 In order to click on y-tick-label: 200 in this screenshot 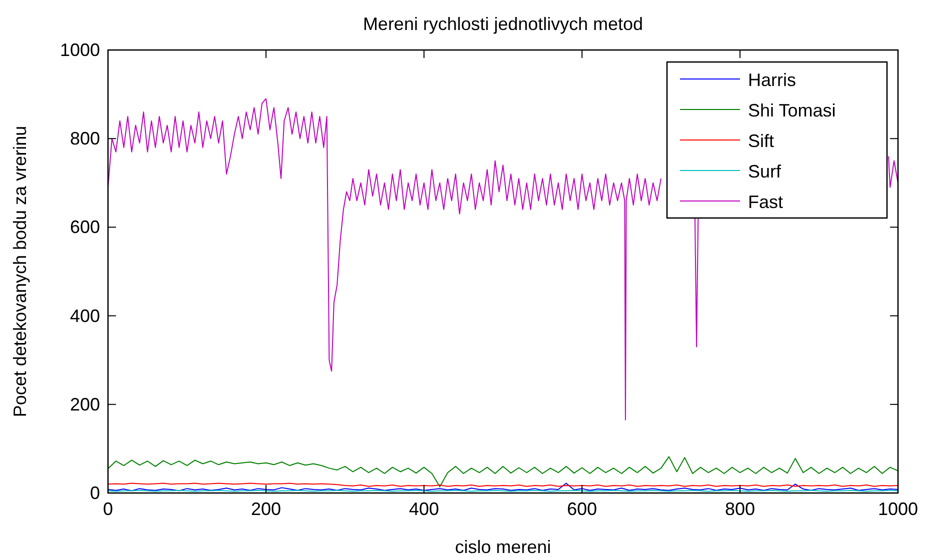, I will do `click(85, 404)`.